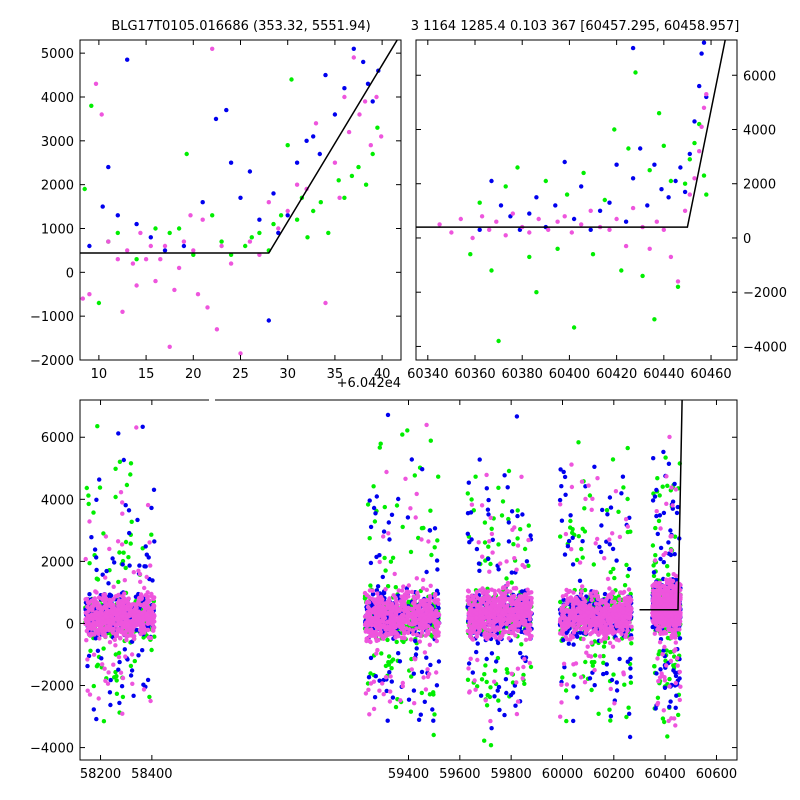 This screenshot has width=800, height=800. I want to click on x-offset-label: +6.042e4, so click(369, 383).